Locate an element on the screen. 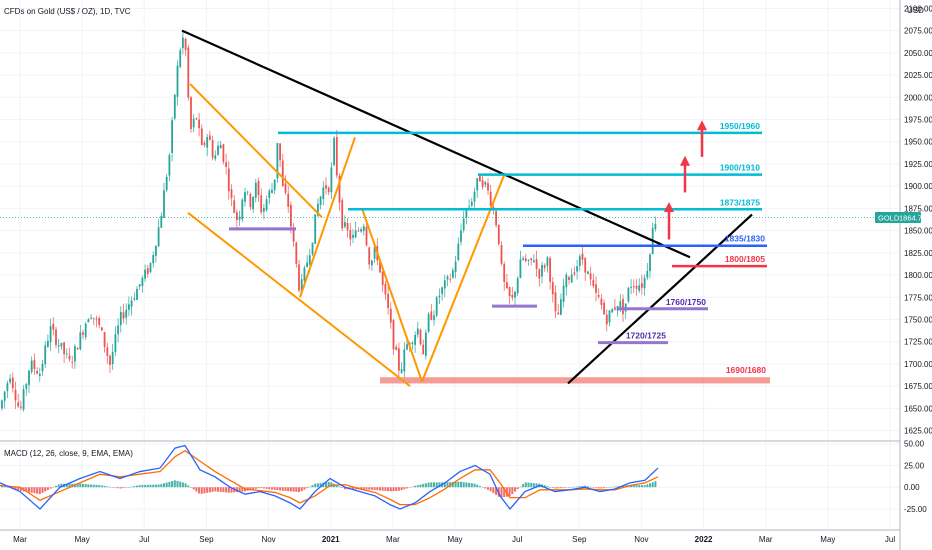 The image size is (932, 550). price-tick-label: 1850.00 is located at coordinates (918, 231).